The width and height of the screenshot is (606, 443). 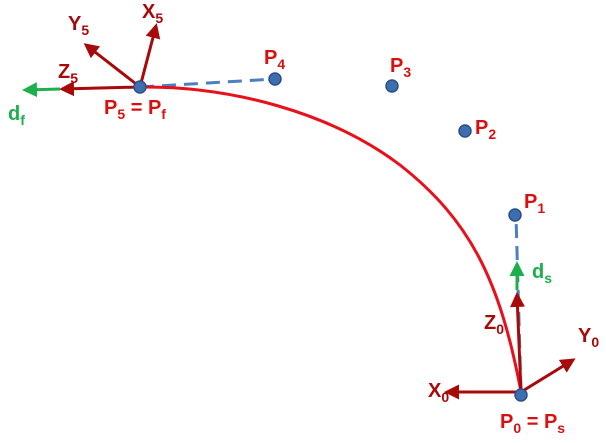 I want to click on control-point-p2, so click(x=465, y=131).